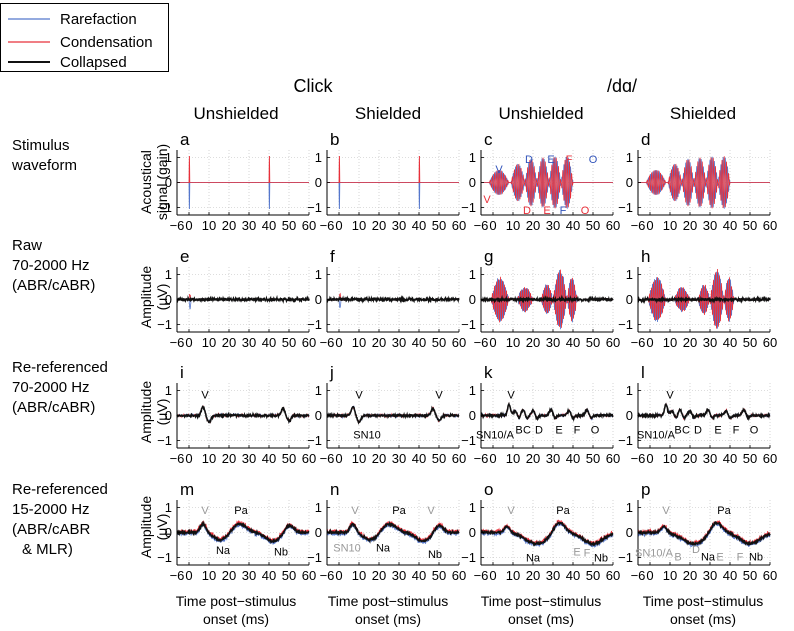  Describe the element at coordinates (622, 86) in the screenshot. I see `group-header-da: /dɑ/` at that location.